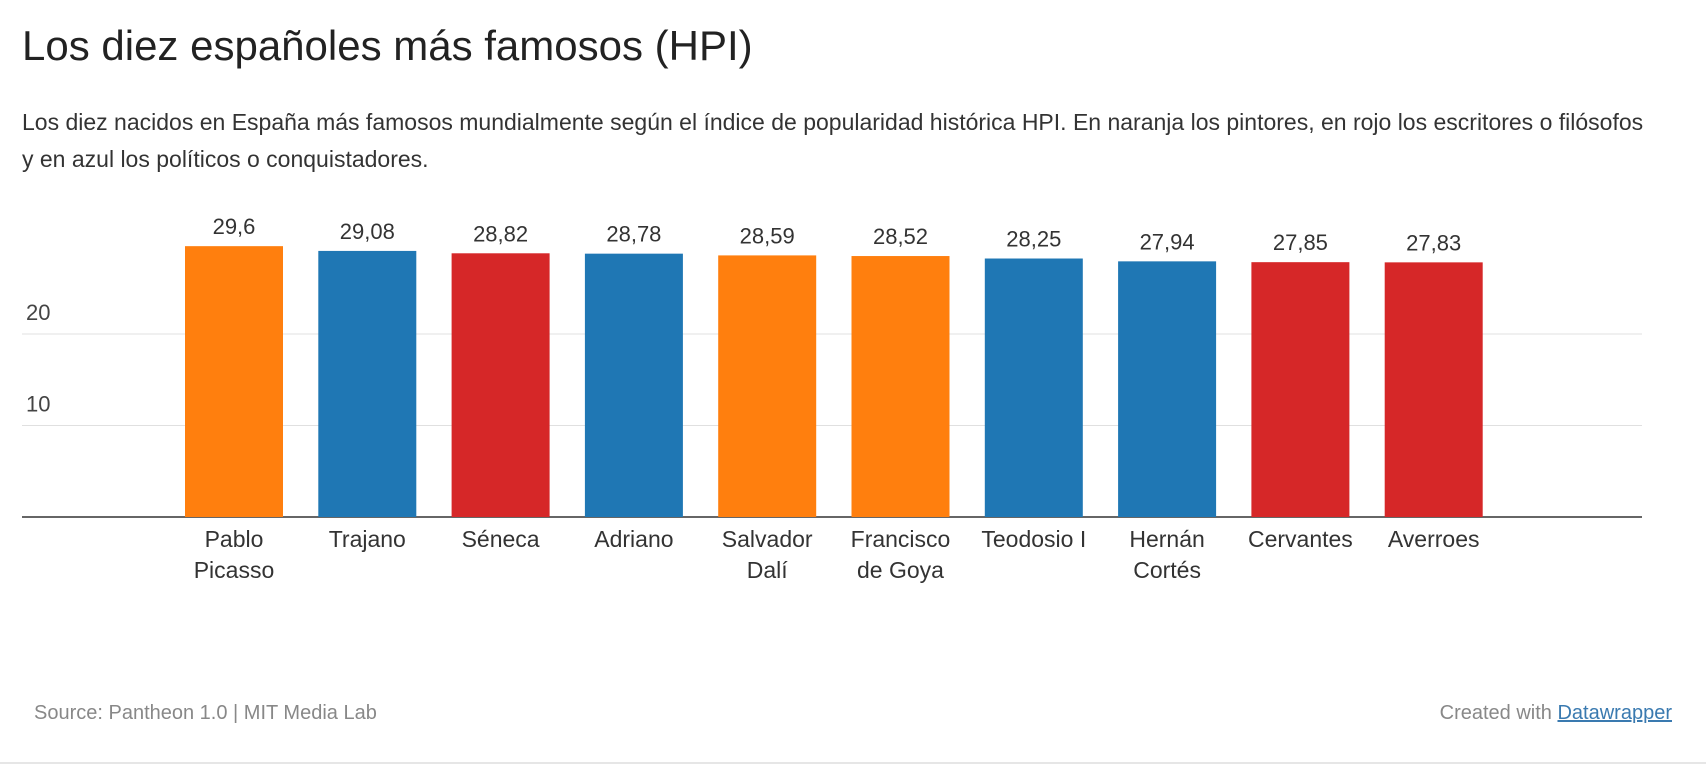 This screenshot has width=1706, height=770. I want to click on x-tick-label: Francisco, so click(901, 539).